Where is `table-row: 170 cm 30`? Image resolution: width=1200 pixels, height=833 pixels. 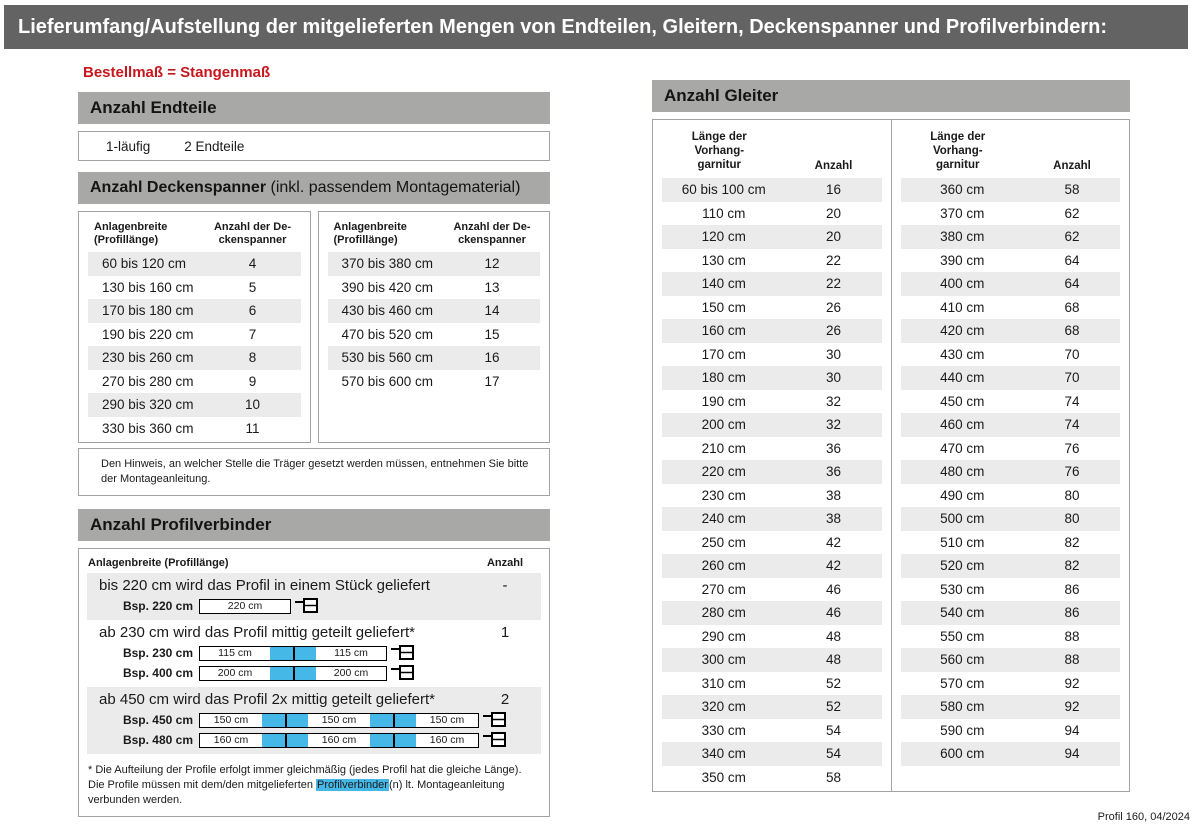 table-row: 170 cm 30 is located at coordinates (772, 355).